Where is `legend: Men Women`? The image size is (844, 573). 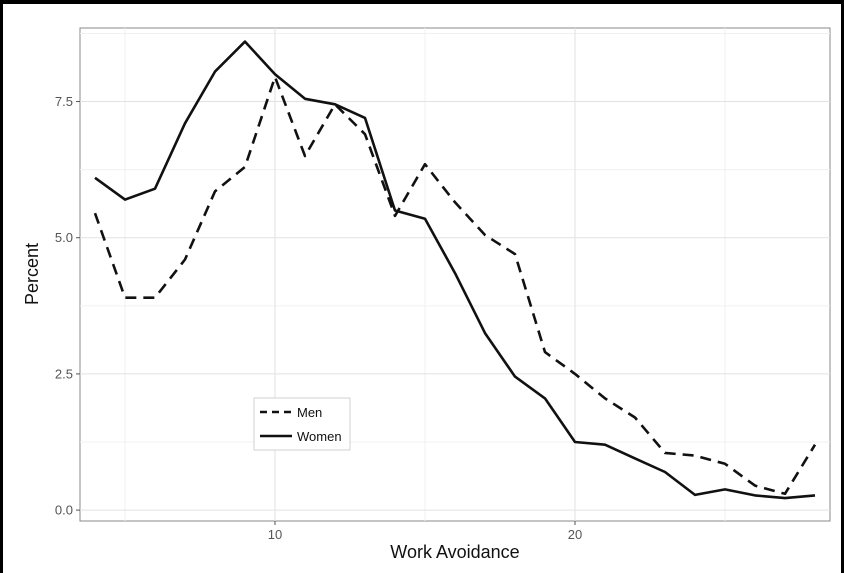
legend: Men Women is located at coordinates (302, 424).